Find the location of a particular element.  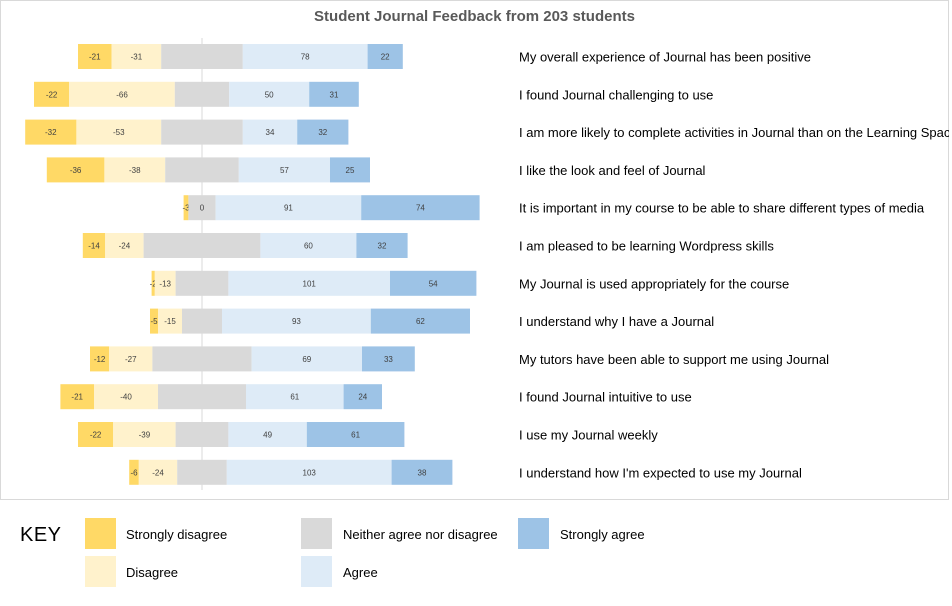

data-label-neutral: 0 is located at coordinates (202, 208).